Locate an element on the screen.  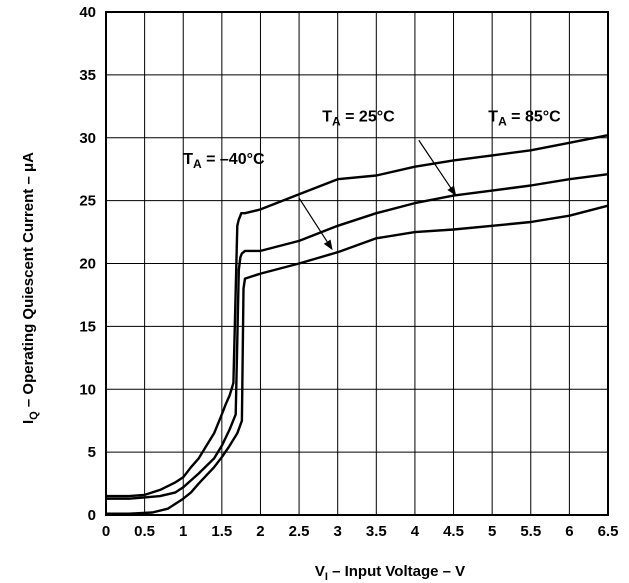
x-tick-label: 1.5 is located at coordinates (221, 531).